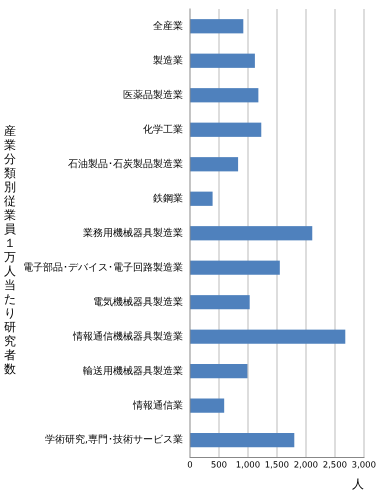 The image size is (379, 500). What do you see at coordinates (163, 129) in the screenshot?
I see `y-tick-label: 化学工業` at bounding box center [163, 129].